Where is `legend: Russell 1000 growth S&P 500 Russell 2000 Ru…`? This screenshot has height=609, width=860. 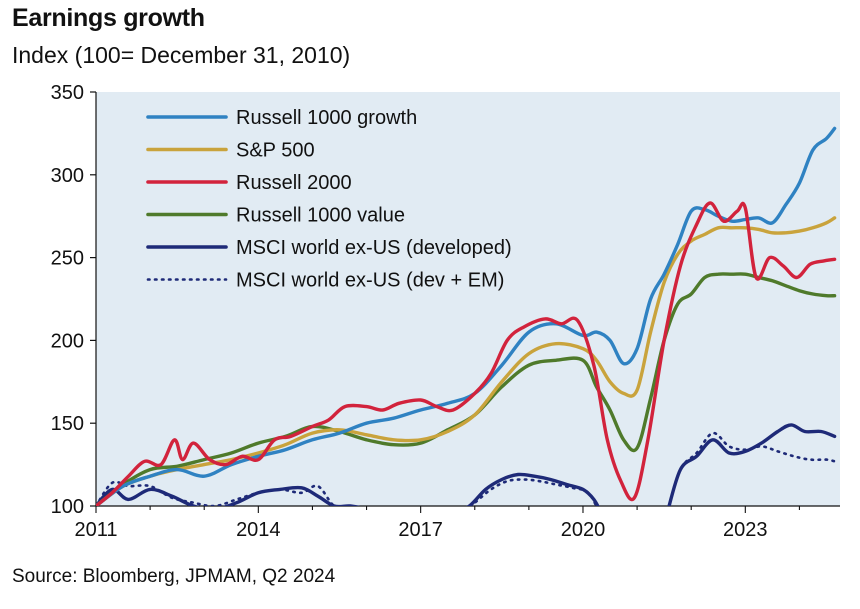 legend: Russell 1000 growth S&P 500 Russell 2000 Ru… is located at coordinates (329, 199).